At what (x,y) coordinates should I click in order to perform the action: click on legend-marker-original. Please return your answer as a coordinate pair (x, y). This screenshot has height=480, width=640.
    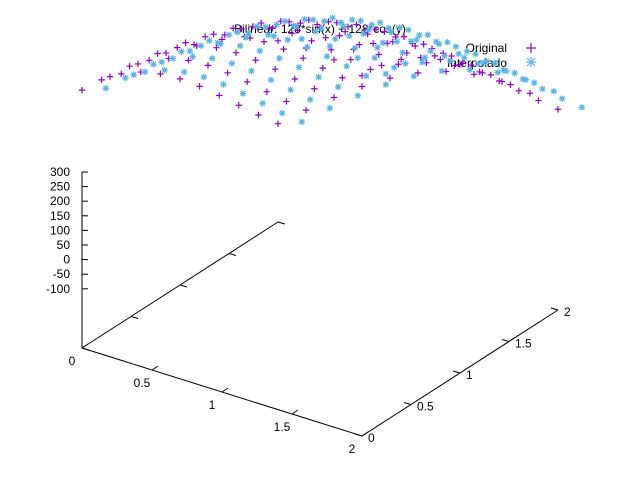
    Looking at the image, I should click on (531, 48).